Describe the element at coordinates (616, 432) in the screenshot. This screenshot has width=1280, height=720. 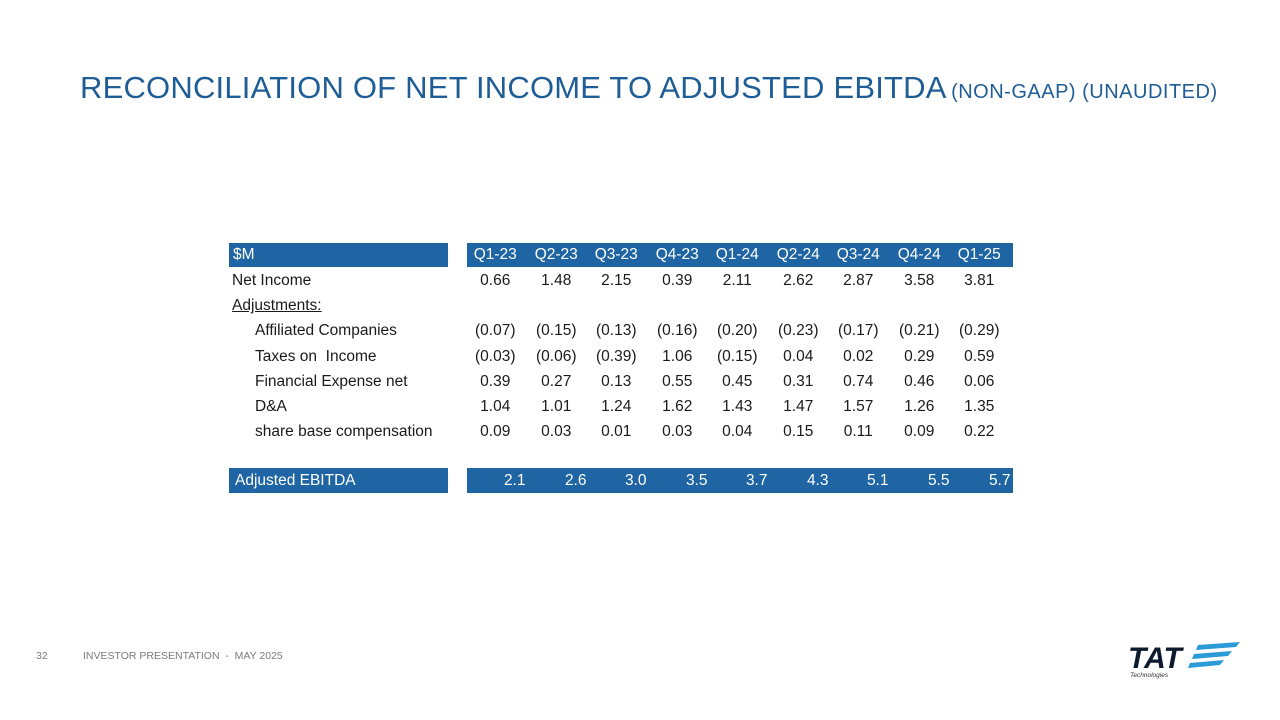
I see `table-cell: 0.01` at that location.